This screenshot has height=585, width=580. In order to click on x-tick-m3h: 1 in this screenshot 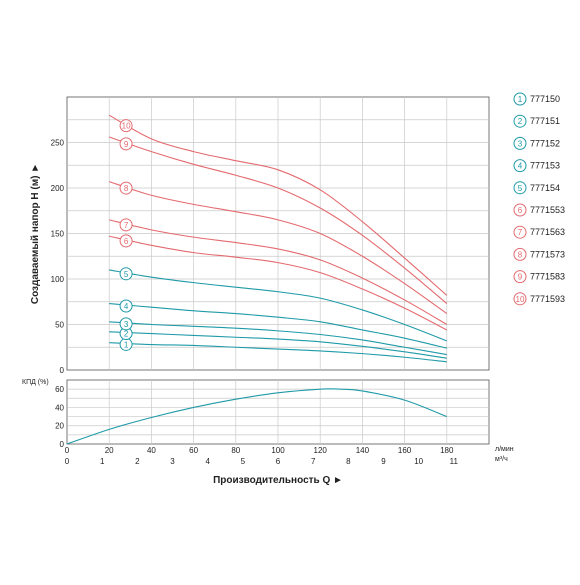, I will do `click(102, 461)`.